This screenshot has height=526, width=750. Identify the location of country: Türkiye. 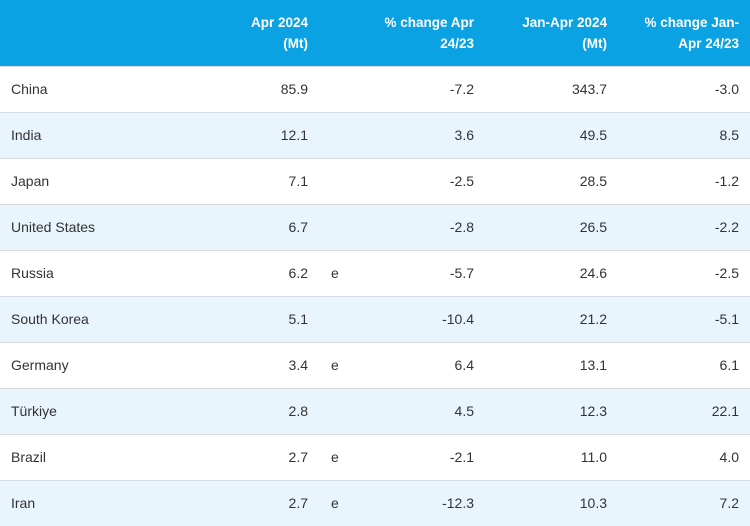
(34, 411).